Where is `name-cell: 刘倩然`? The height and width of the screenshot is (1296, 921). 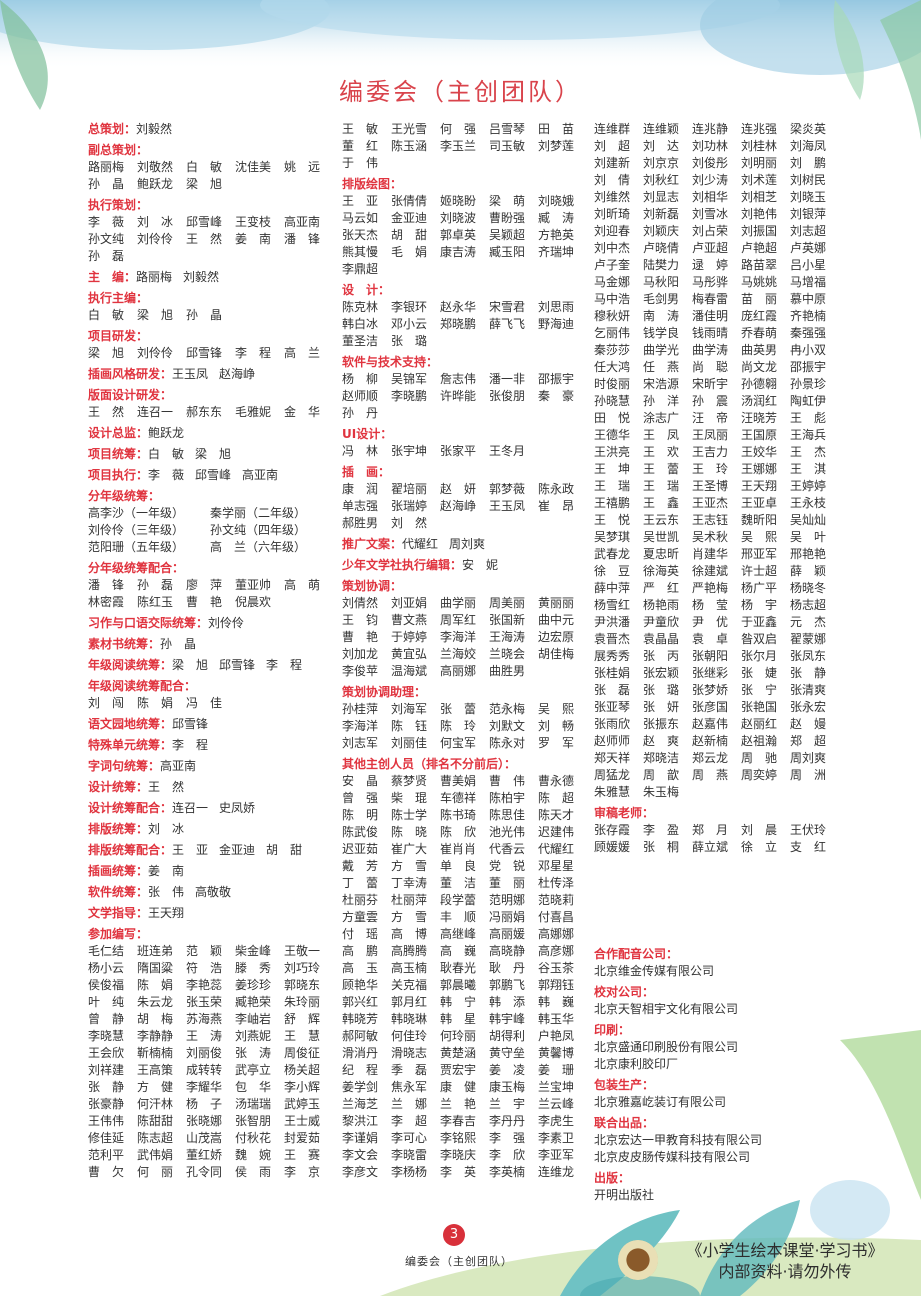
name-cell: 刘倩然 is located at coordinates (366, 603).